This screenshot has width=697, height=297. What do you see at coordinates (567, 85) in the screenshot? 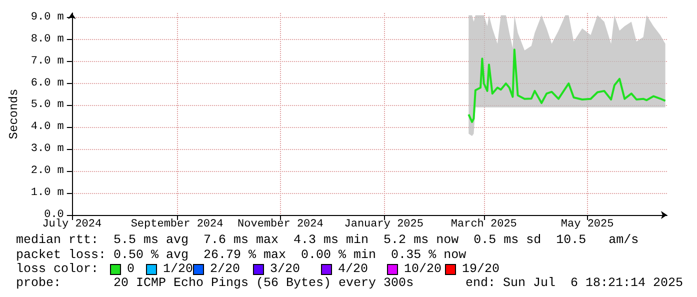
I see `line-series` at bounding box center [567, 85].